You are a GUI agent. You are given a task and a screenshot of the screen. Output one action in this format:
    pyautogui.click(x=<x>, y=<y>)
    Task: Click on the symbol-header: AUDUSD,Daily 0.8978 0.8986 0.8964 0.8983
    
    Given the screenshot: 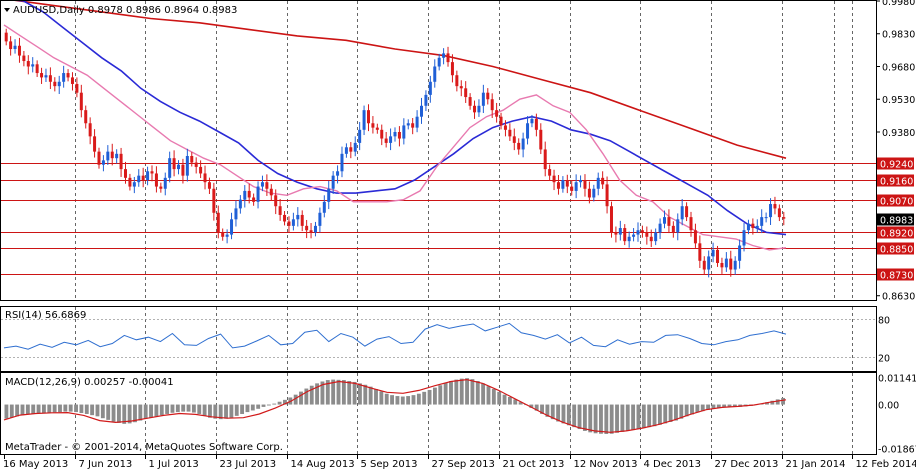 What is the action you would take?
    pyautogui.click(x=120, y=10)
    